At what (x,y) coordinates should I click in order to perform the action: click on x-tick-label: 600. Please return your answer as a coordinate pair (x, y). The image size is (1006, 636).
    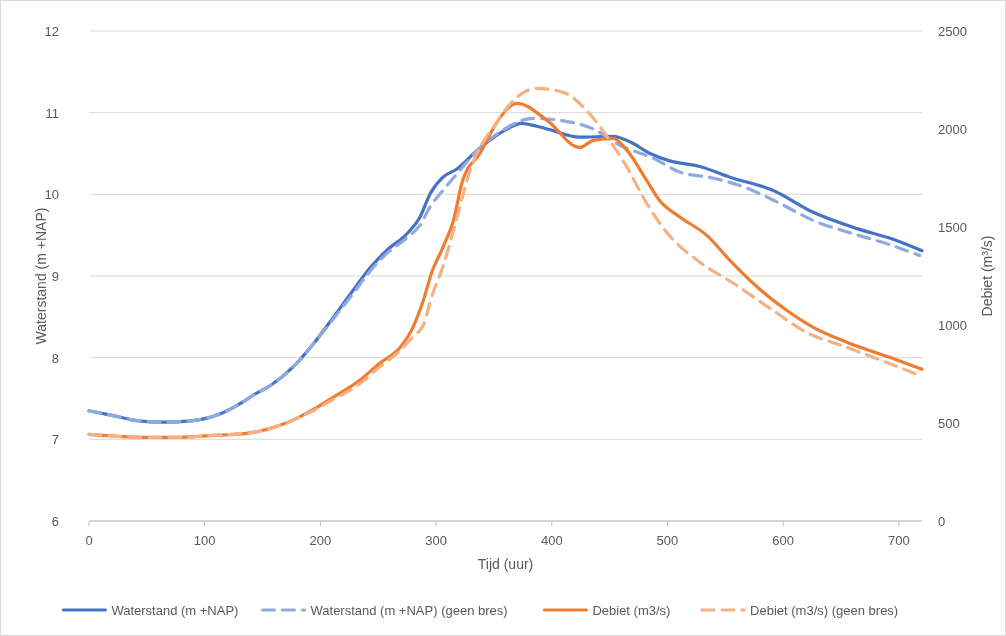
    Looking at the image, I should click on (783, 540).